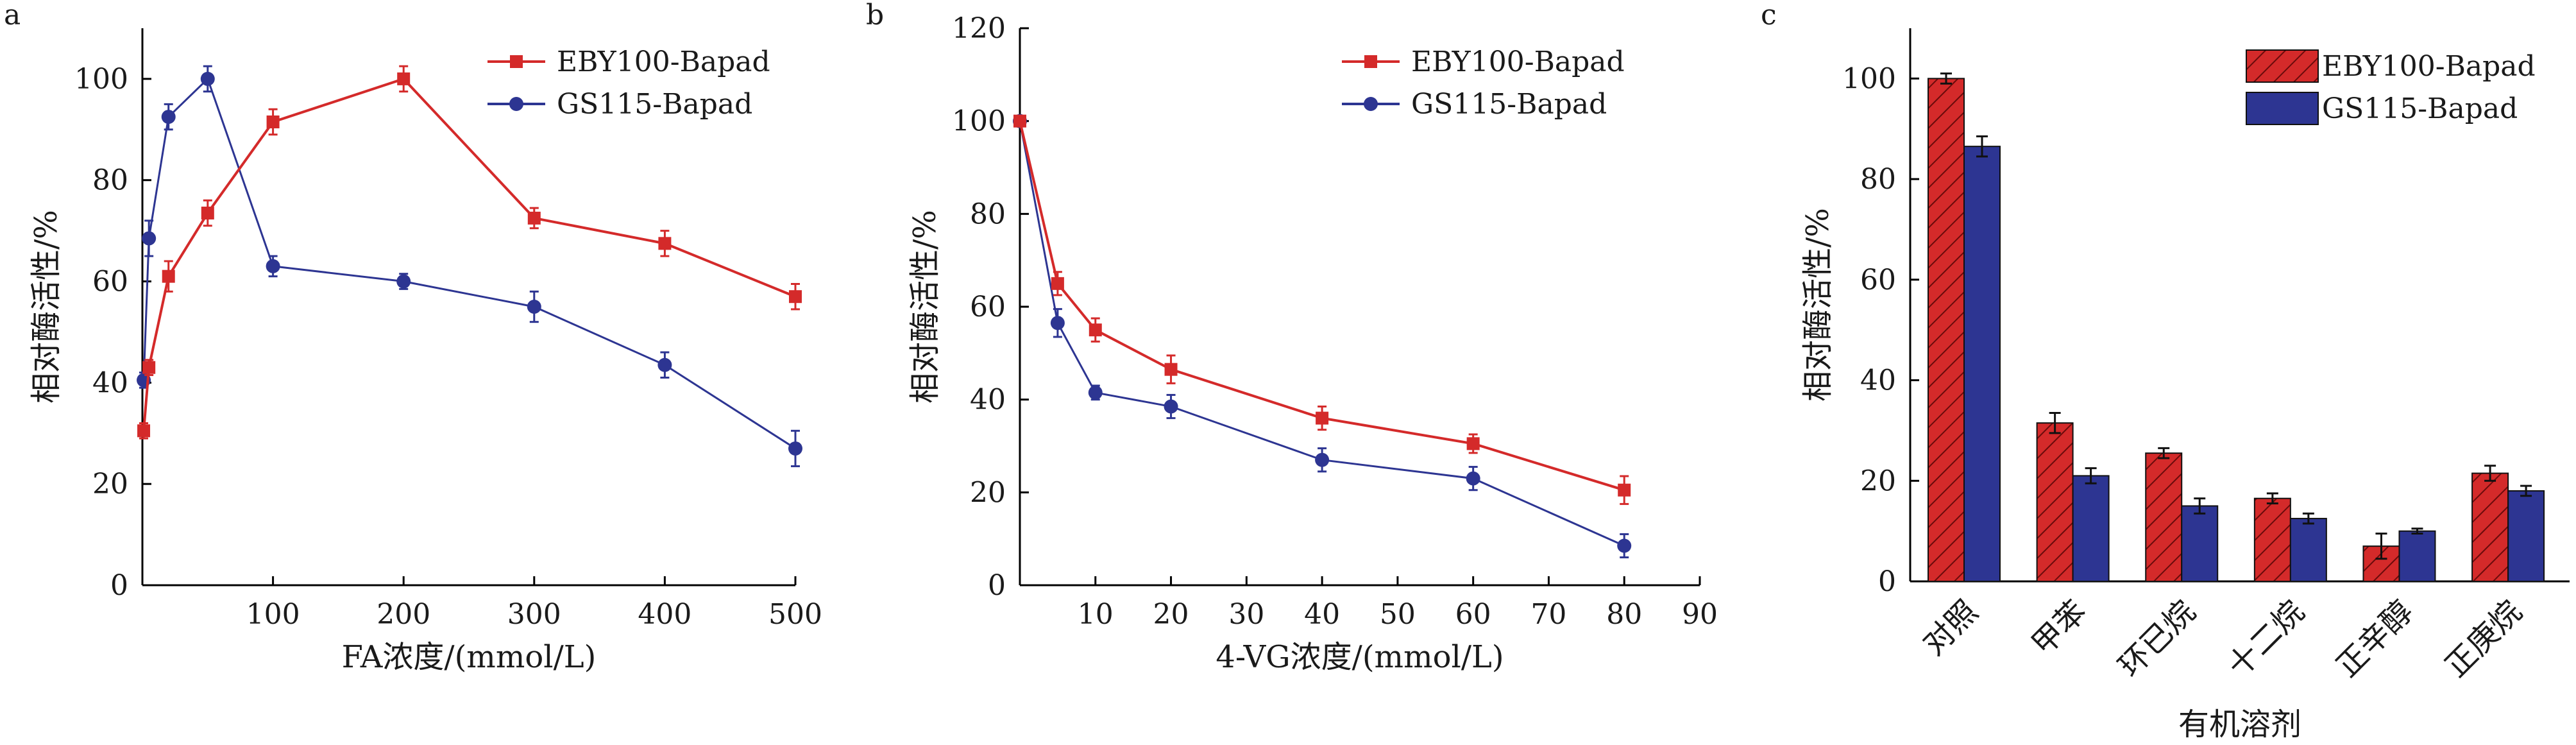 Image resolution: width=2576 pixels, height=745 pixels. I want to click on x-tick-label: 50, so click(1398, 614).